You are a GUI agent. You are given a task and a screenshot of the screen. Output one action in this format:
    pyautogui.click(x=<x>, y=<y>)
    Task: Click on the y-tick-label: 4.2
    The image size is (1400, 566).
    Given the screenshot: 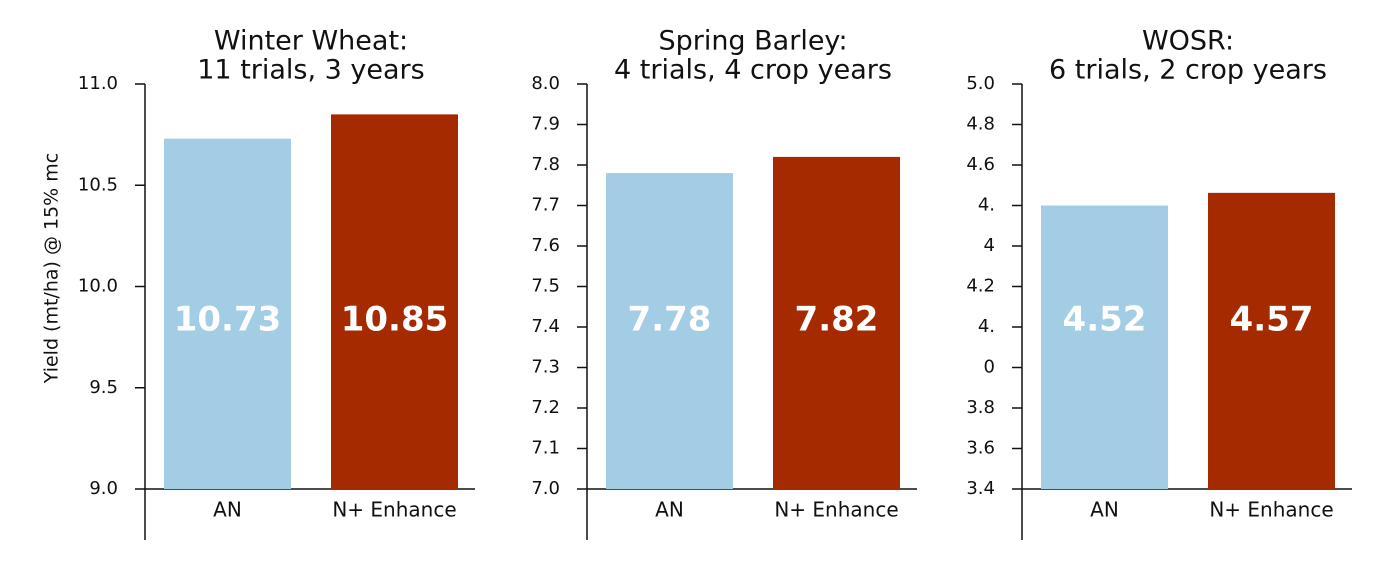 What is the action you would take?
    pyautogui.click(x=980, y=286)
    